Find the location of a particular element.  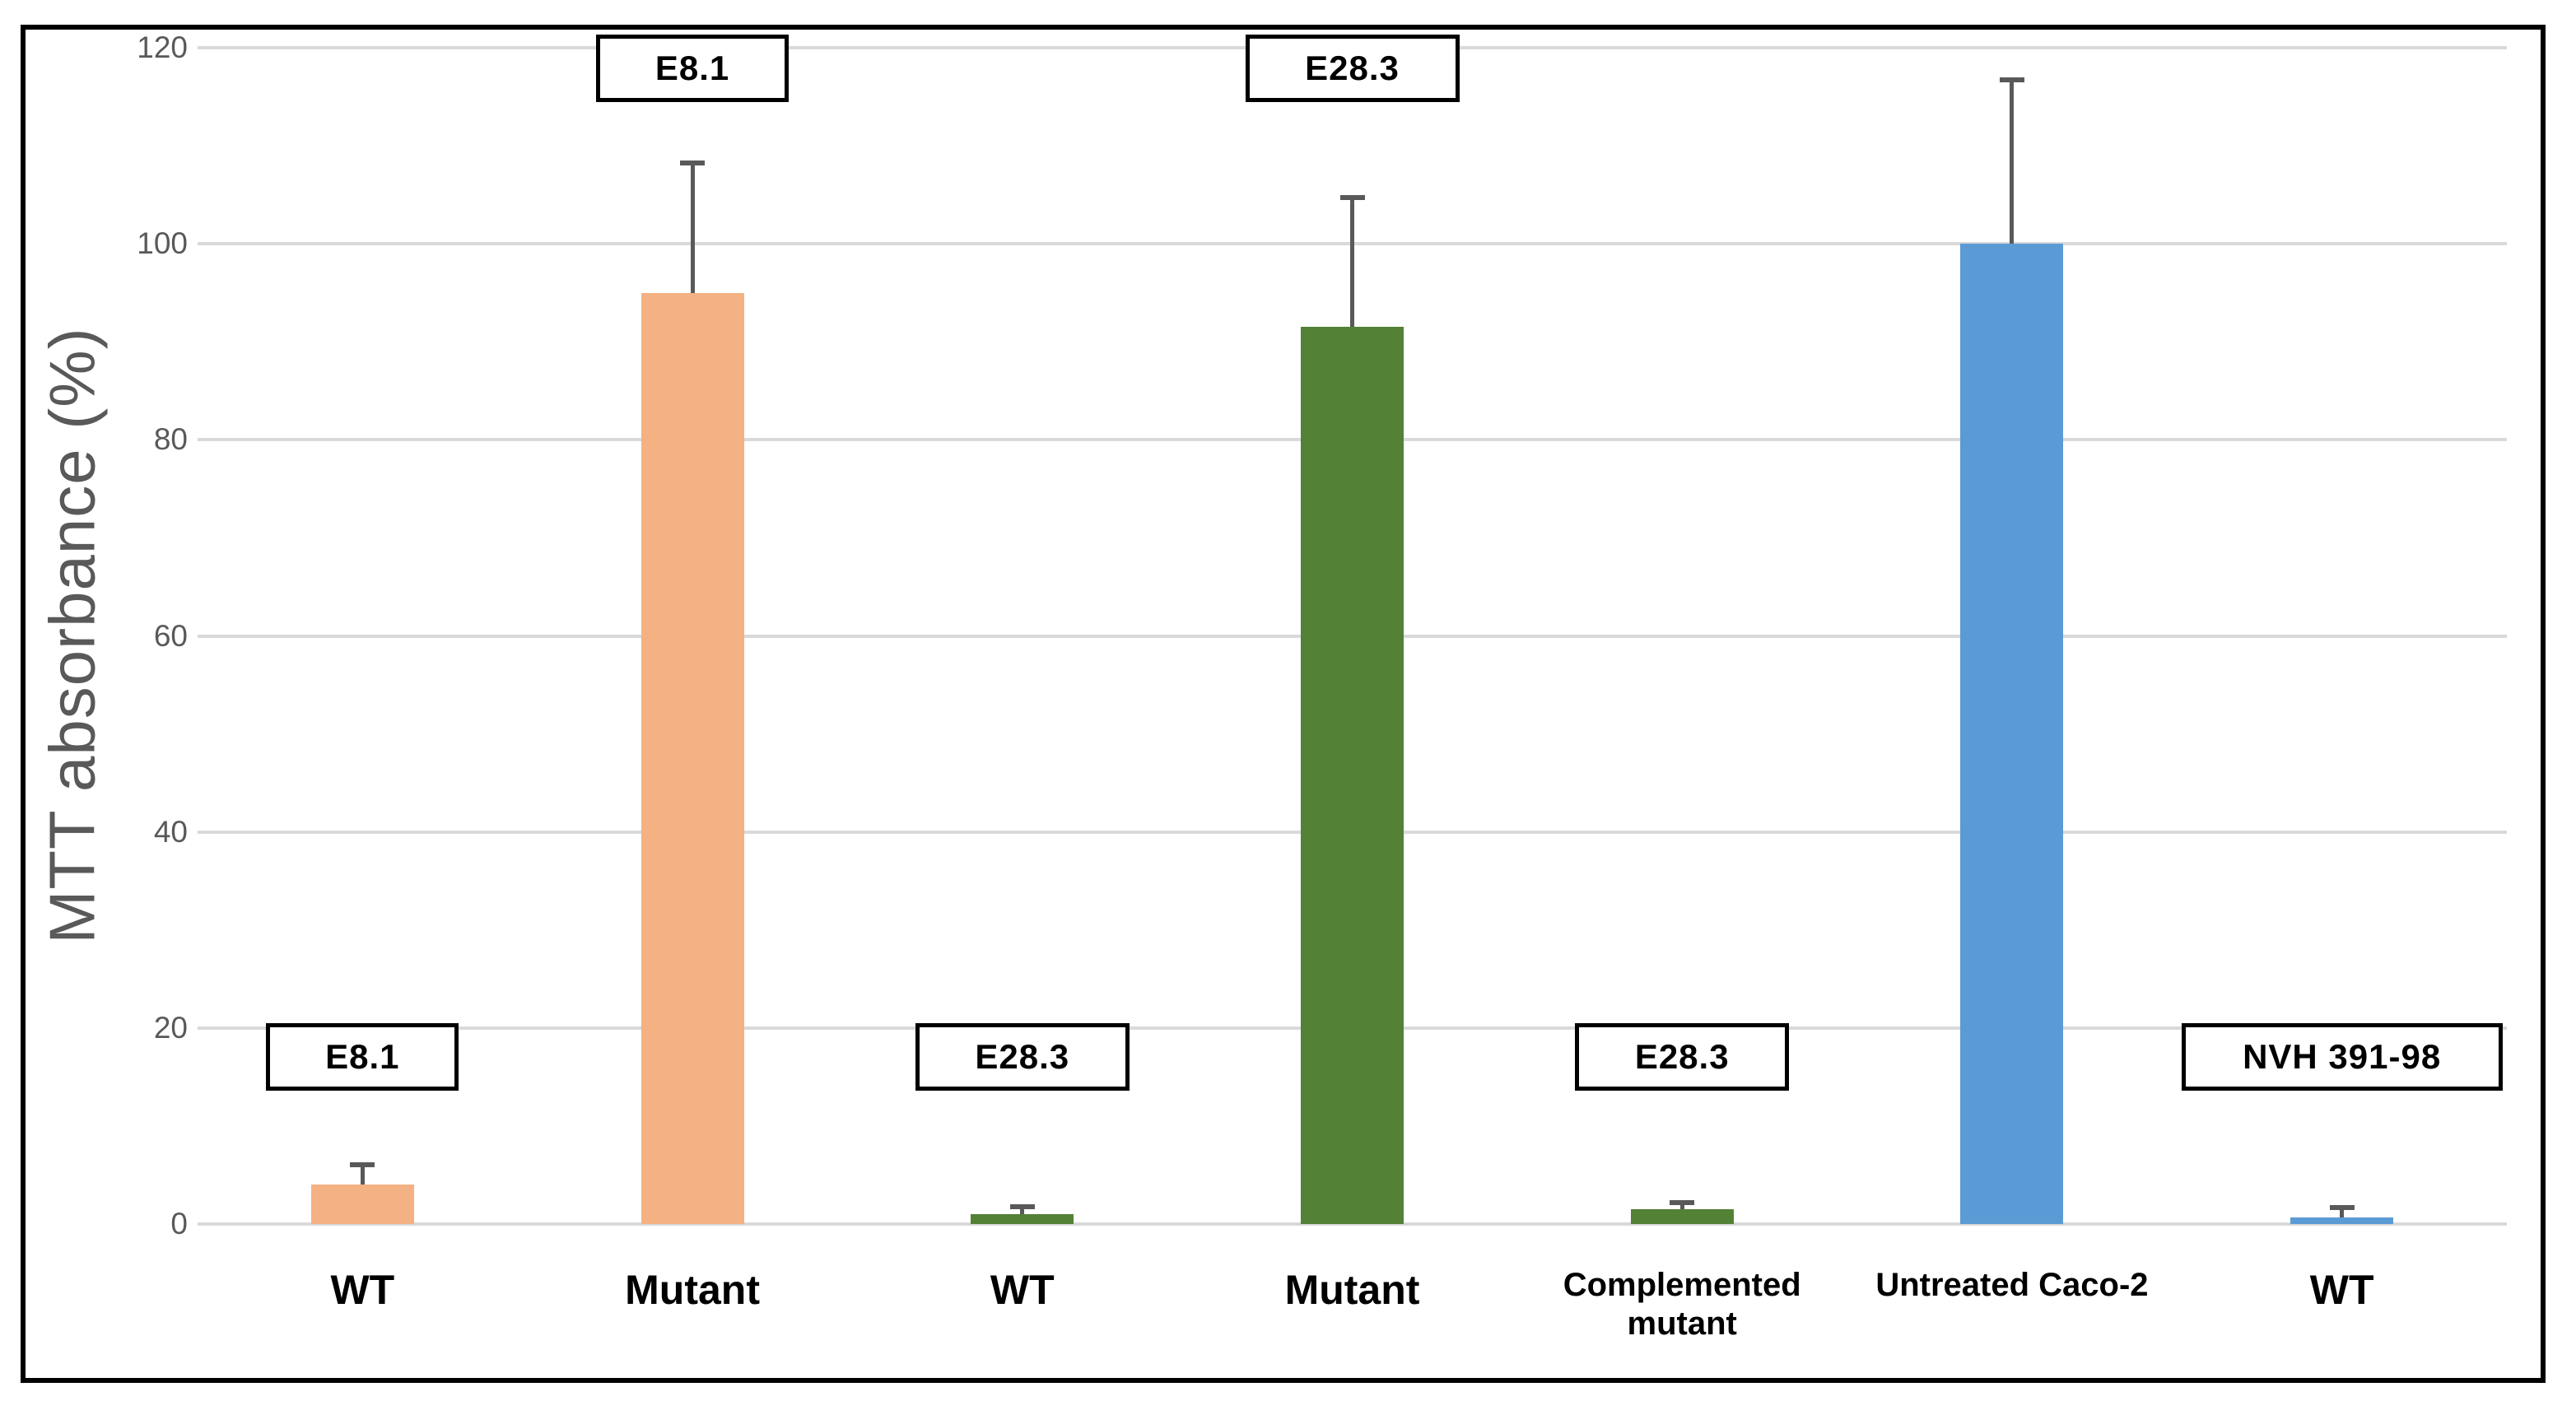

y-tick-label-100: 100 is located at coordinates (162, 243).